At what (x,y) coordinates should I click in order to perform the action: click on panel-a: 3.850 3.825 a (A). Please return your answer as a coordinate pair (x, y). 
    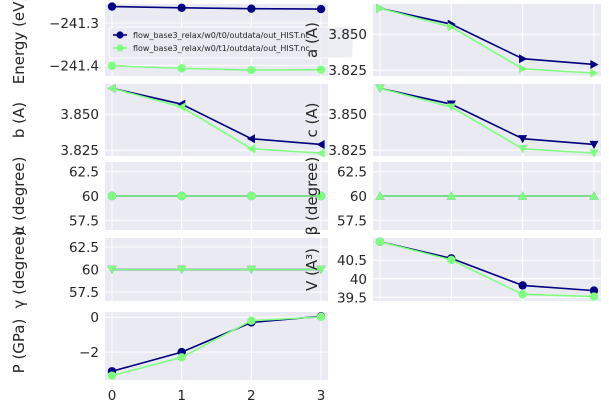
    Looking at the image, I should click on (452, 41).